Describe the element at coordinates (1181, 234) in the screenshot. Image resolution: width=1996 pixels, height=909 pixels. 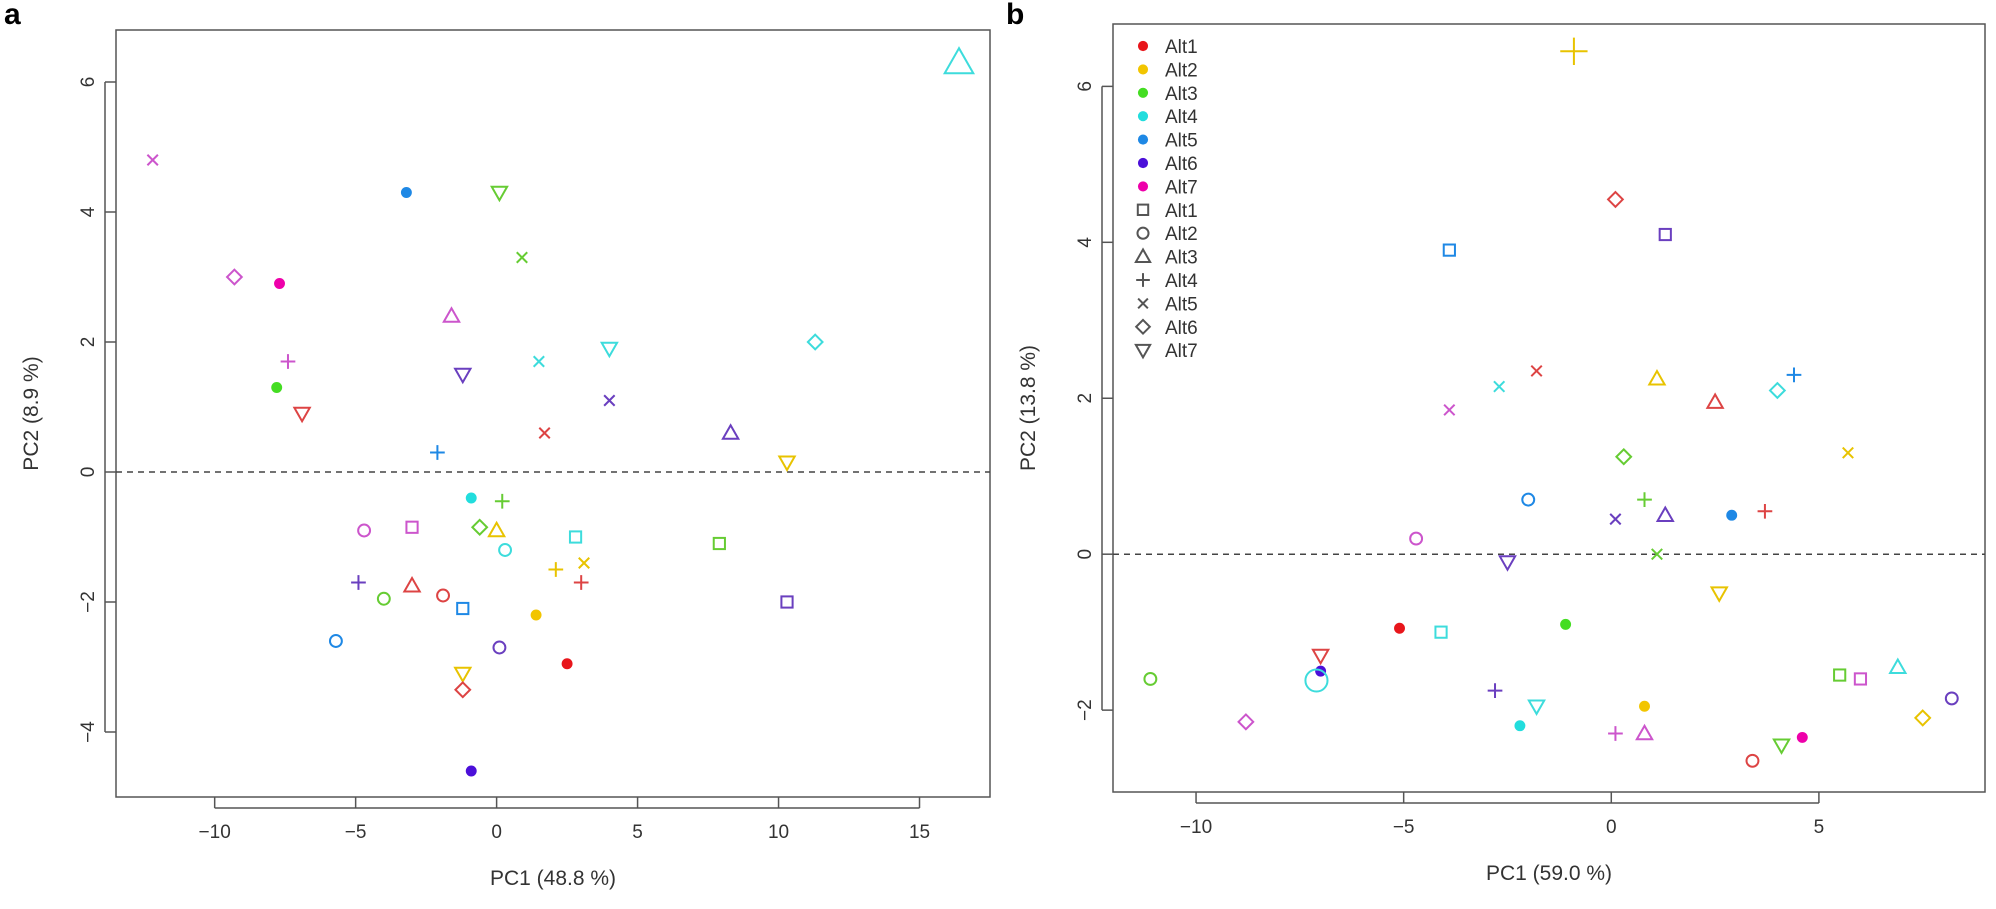
I see `legend-label: Alt2` at that location.